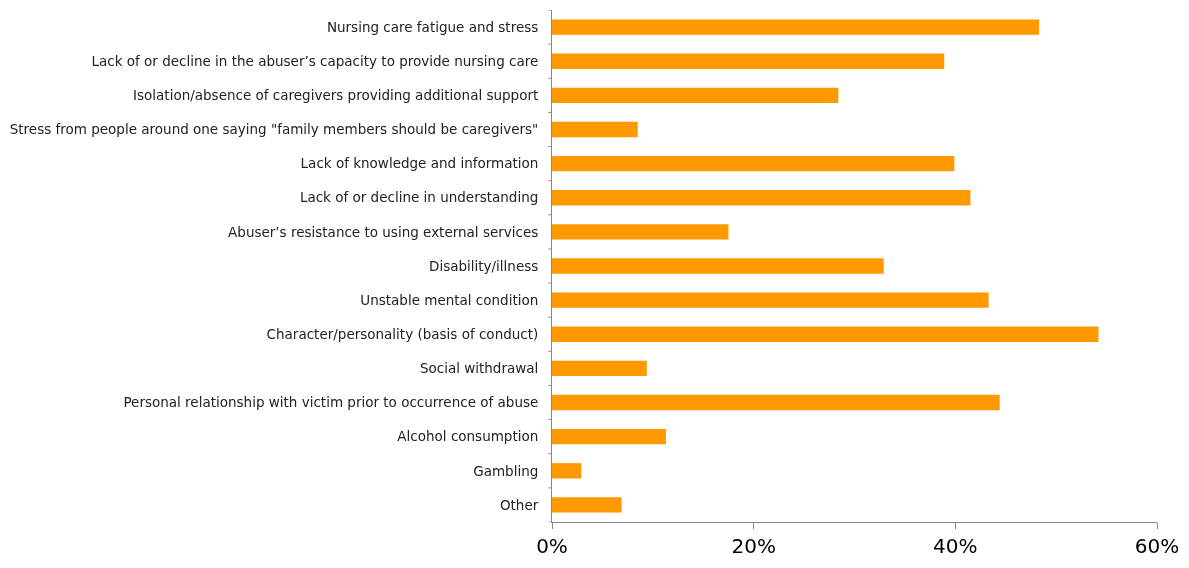  I want to click on y-tick-label: Gambling, so click(506, 470).